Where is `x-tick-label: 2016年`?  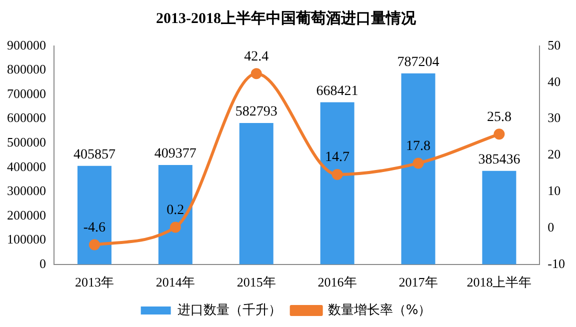 x-tick-label: 2016年 is located at coordinates (337, 282).